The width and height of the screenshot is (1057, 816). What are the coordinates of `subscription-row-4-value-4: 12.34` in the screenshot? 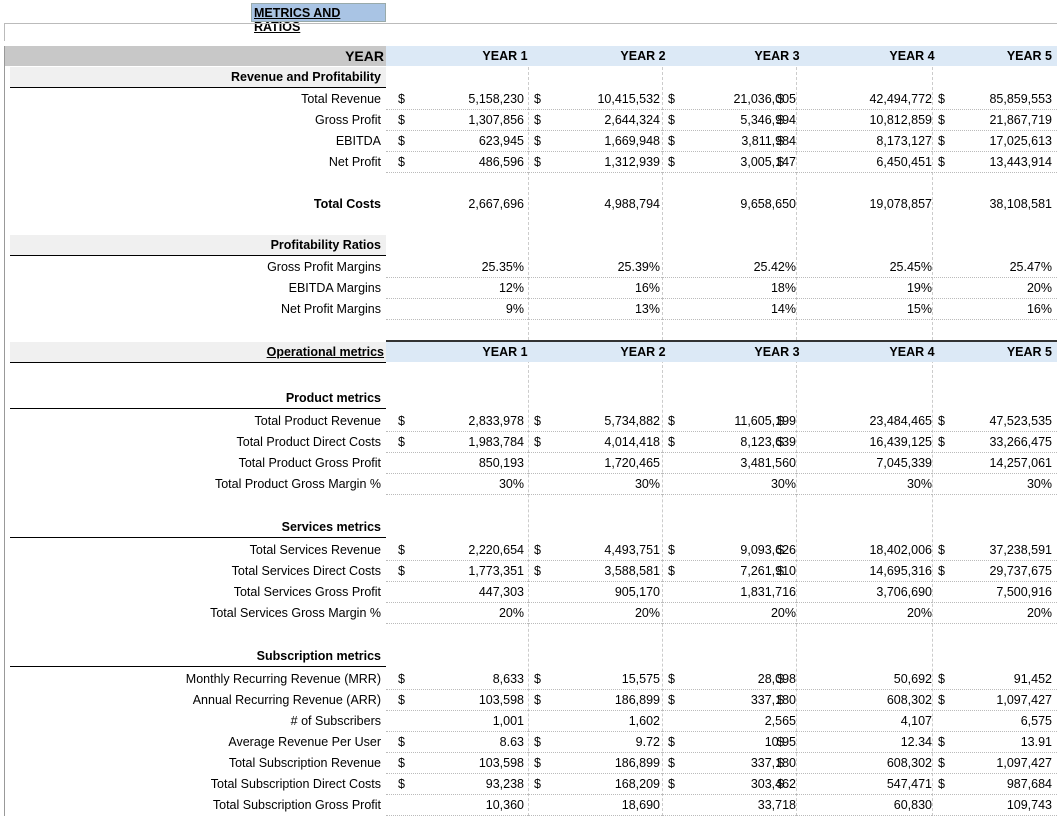 It's located at (916, 742).